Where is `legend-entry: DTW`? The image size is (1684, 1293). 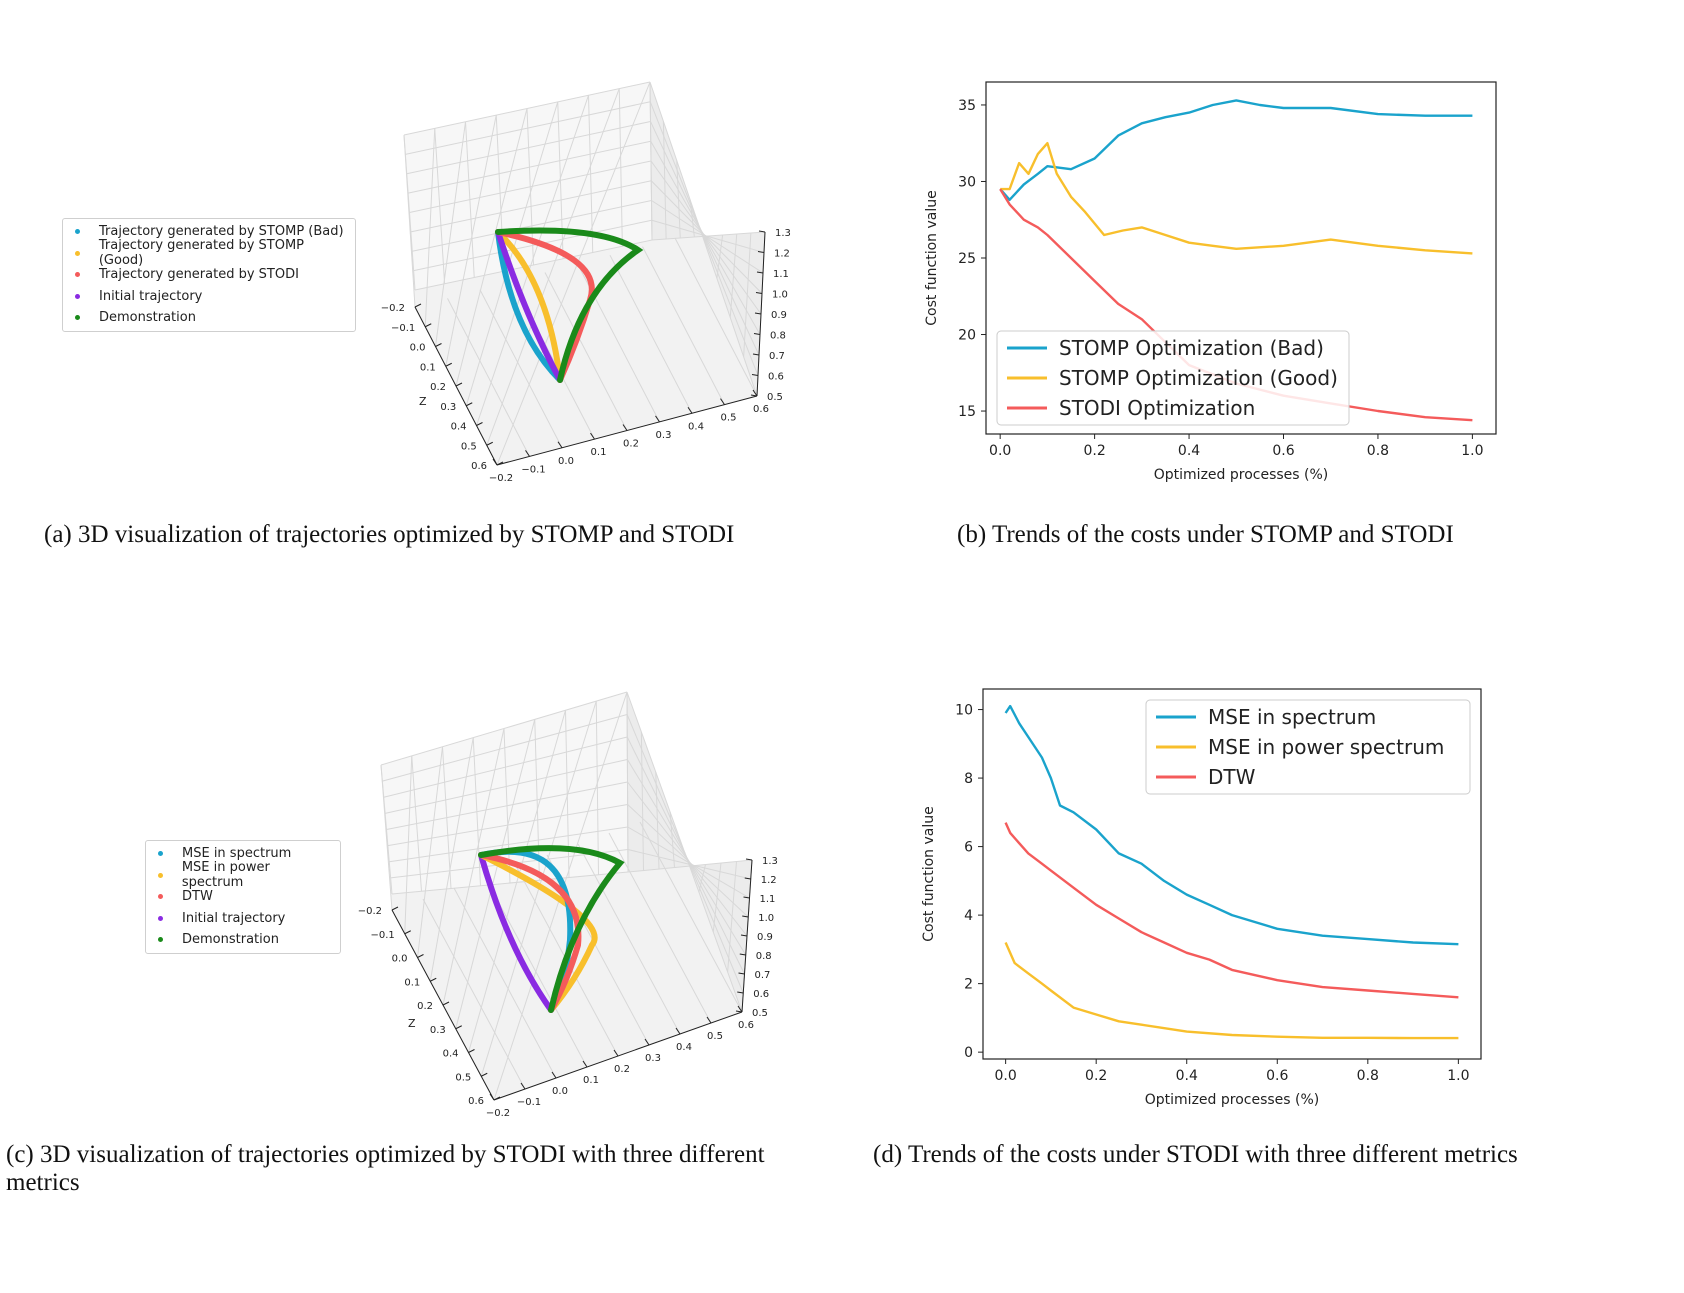 legend-entry: DTW is located at coordinates (243, 897).